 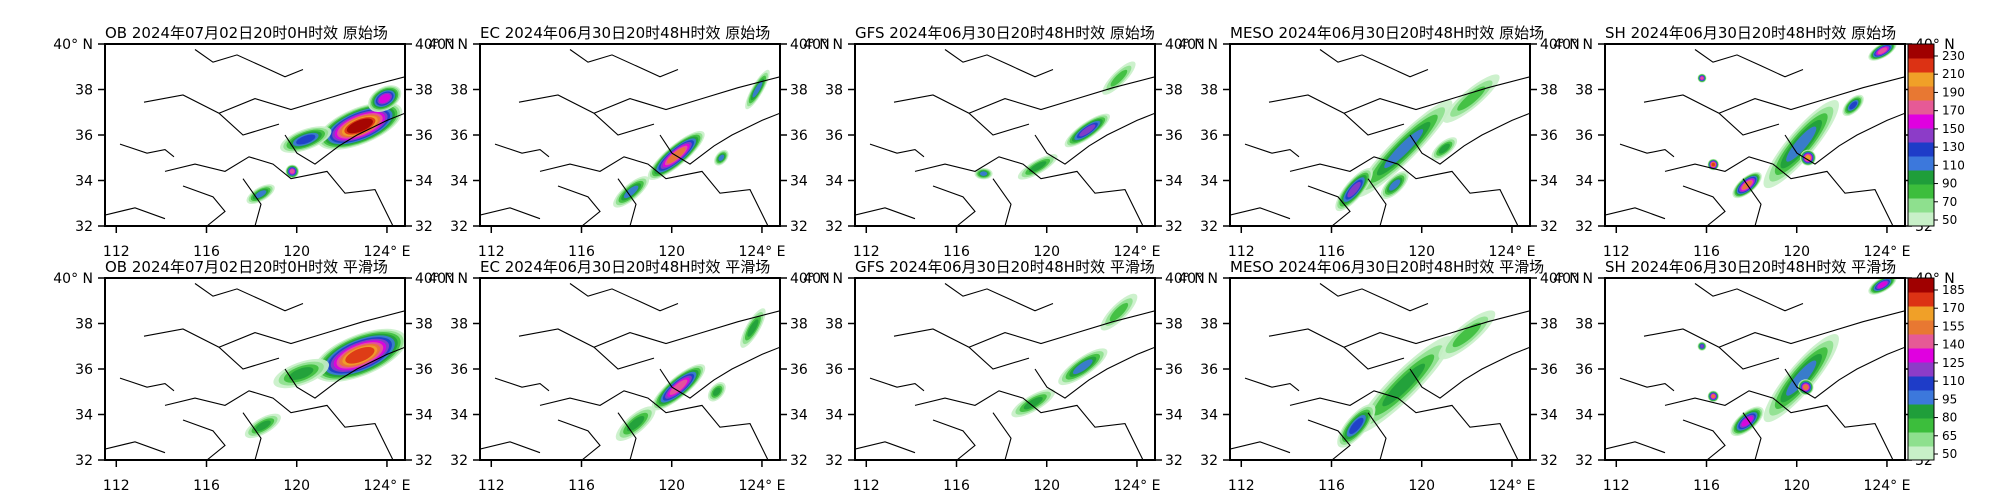 I want to click on panel-title: EC 2024年06月30日20时48H时效 原始场, so click(x=625, y=33).